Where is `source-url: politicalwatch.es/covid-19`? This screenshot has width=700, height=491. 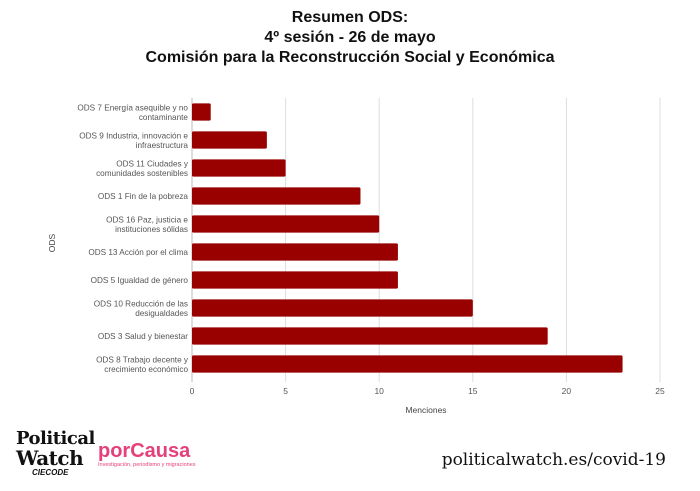 source-url: politicalwatch.es/covid-19 is located at coordinates (553, 460).